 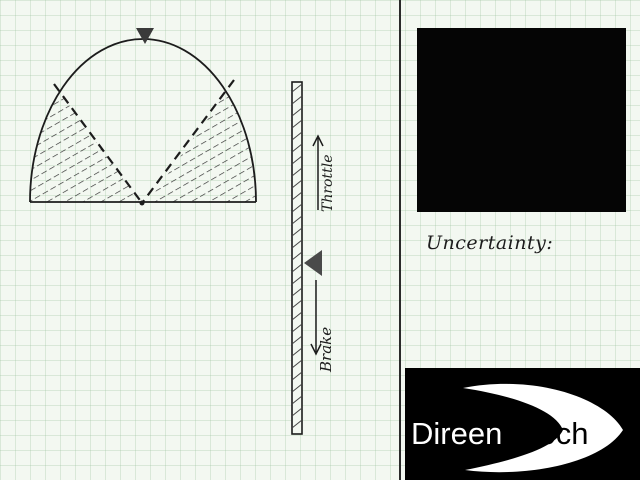 What do you see at coordinates (456, 433) in the screenshot?
I see `logo-word-direen: Direen` at bounding box center [456, 433].